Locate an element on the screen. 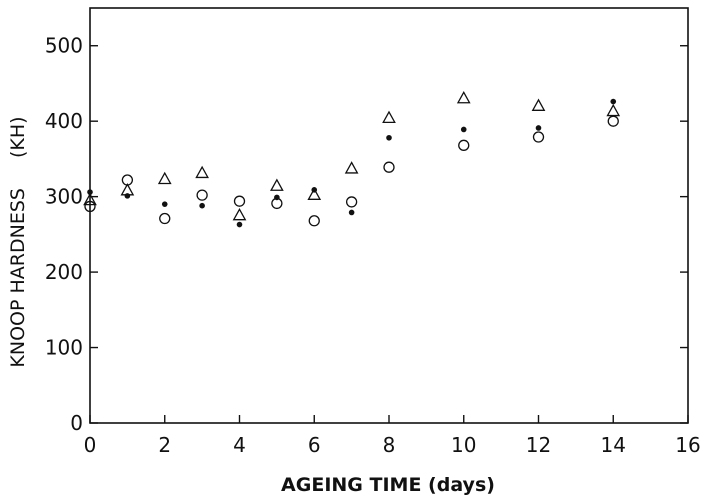  y-tick-label: 500 is located at coordinates (64, 46).